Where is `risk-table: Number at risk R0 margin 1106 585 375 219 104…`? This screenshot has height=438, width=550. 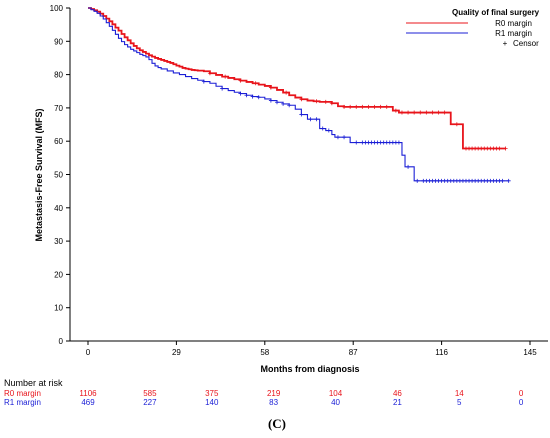
risk-table: Number at risk R0 margin 1106 585 375 219 104… is located at coordinates (264, 392).